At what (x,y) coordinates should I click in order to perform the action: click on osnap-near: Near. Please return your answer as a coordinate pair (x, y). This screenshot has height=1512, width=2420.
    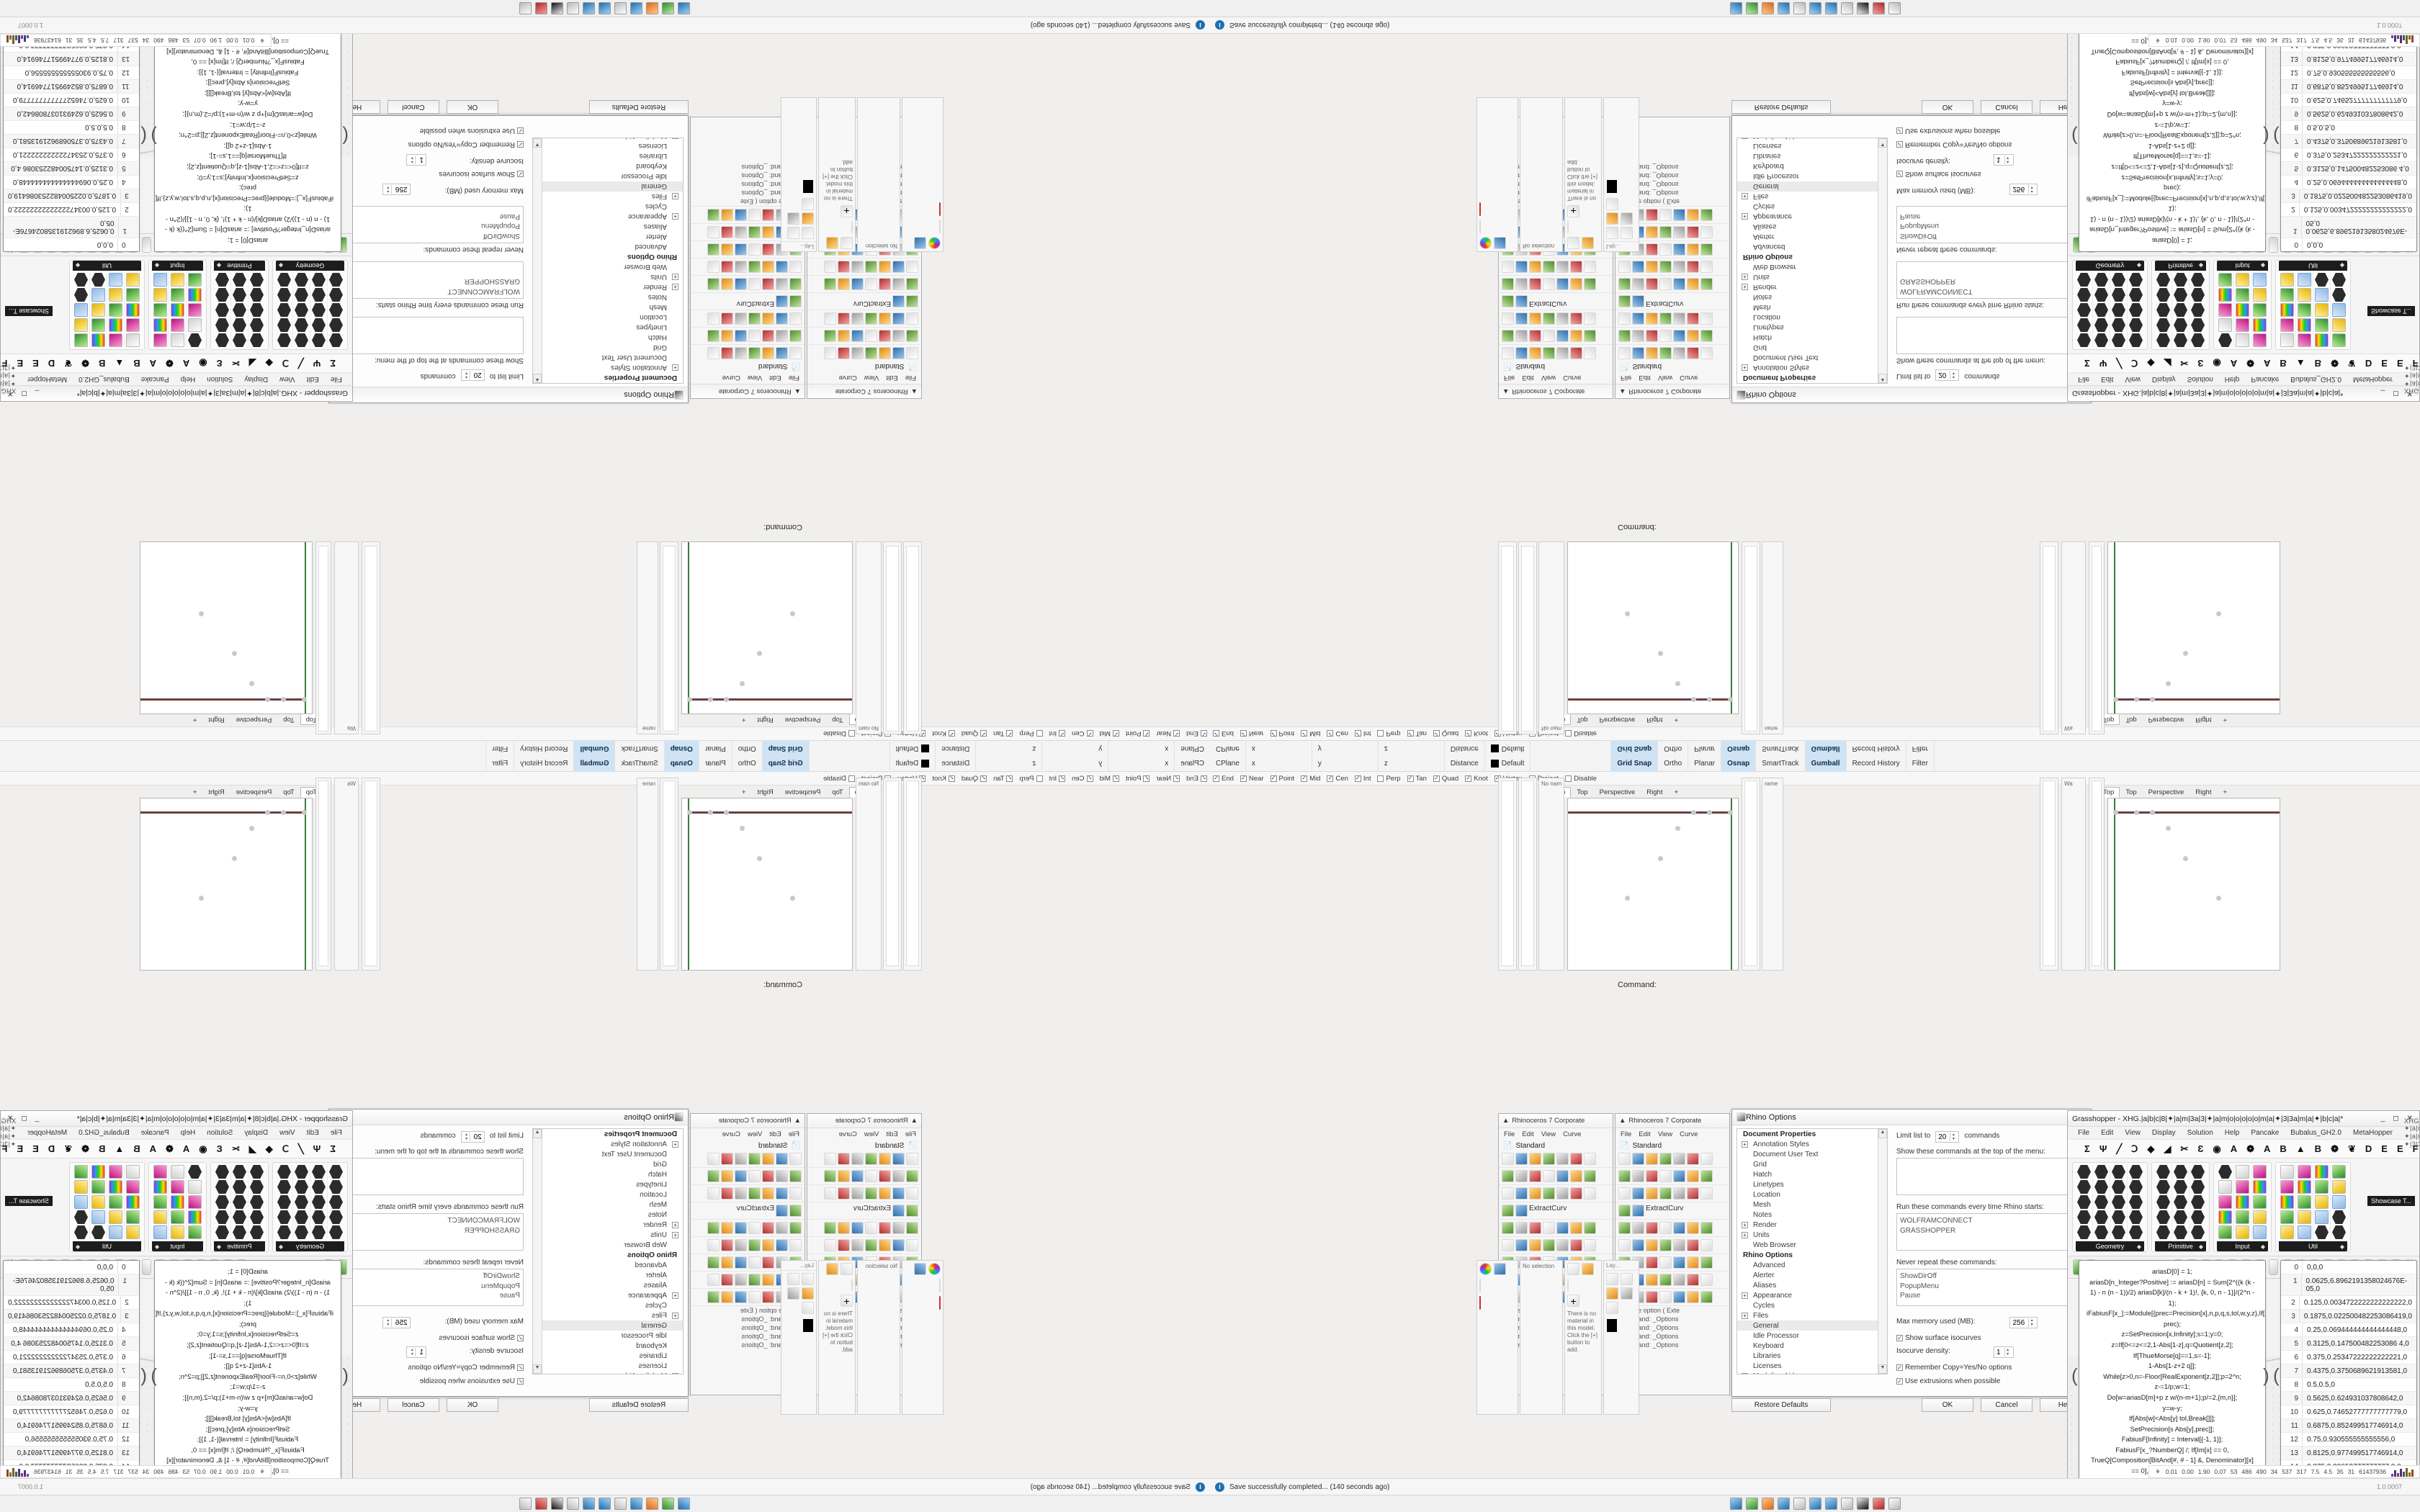
    Looking at the image, I should click on (1168, 779).